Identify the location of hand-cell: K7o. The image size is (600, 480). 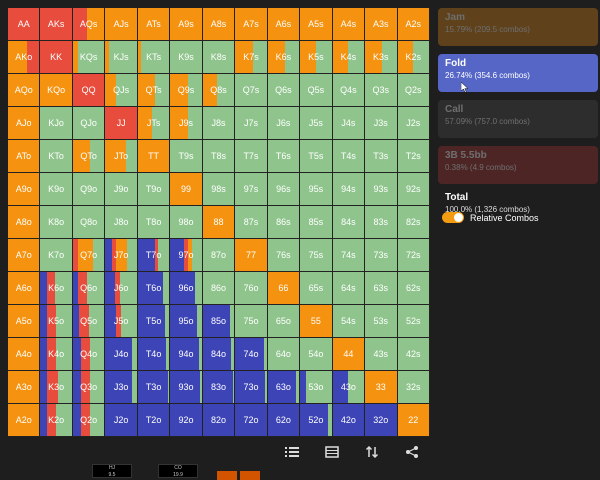
(56, 255).